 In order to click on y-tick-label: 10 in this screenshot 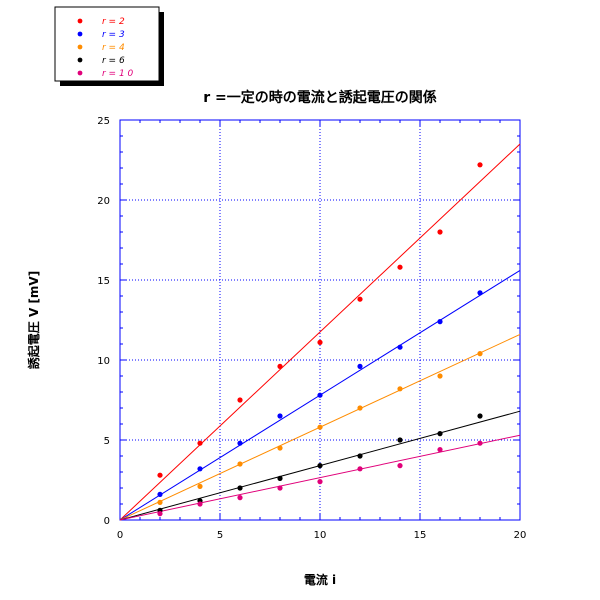, I will do `click(103, 361)`.